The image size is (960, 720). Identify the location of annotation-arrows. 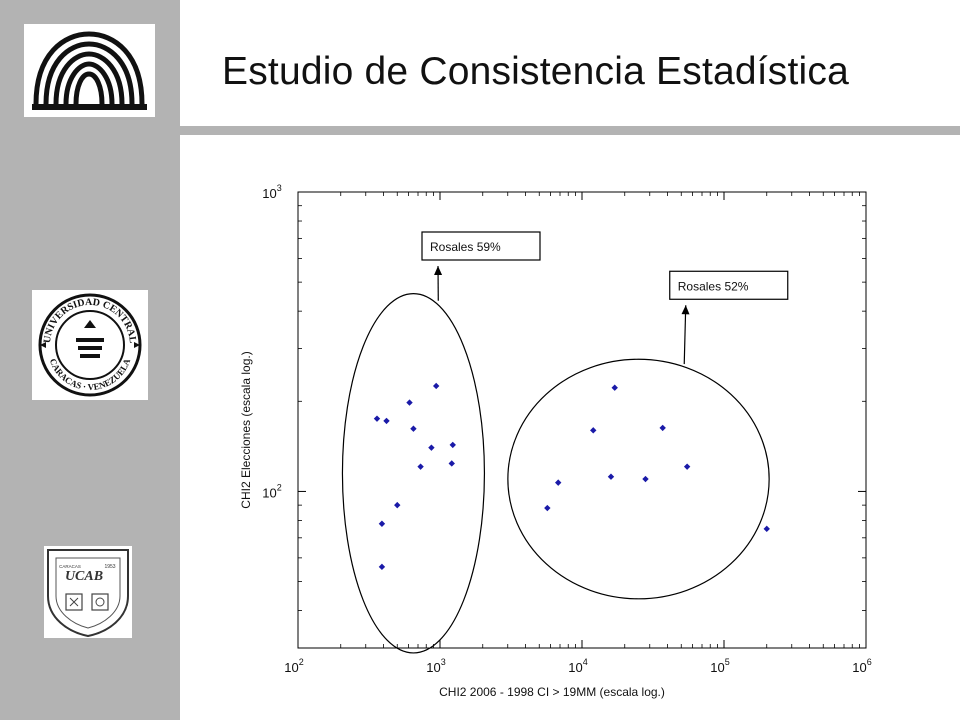
(562, 315).